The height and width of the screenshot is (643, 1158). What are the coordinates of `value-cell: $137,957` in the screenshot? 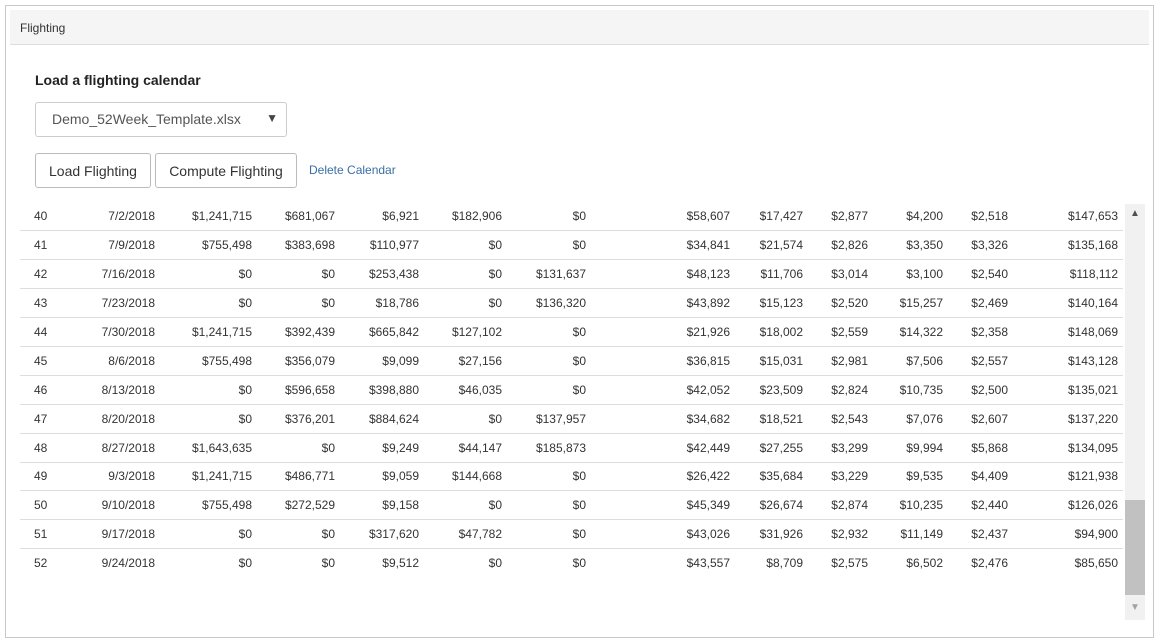 It's located at (552, 418).